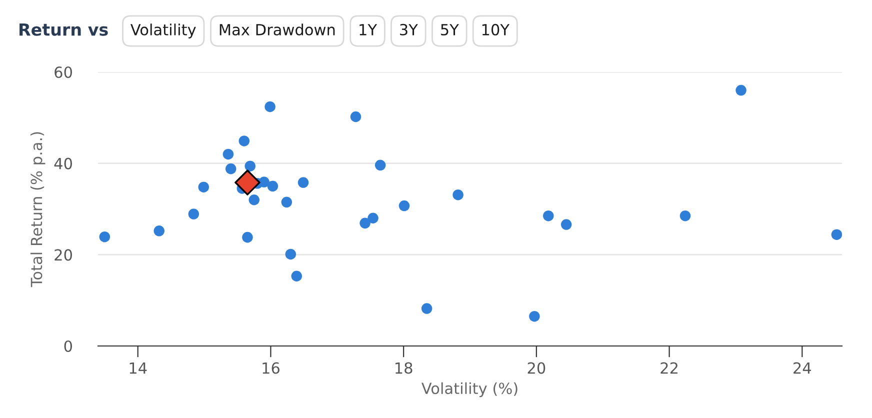 The image size is (872, 418). What do you see at coordinates (404, 368) in the screenshot?
I see `x-tick-label: 18` at bounding box center [404, 368].